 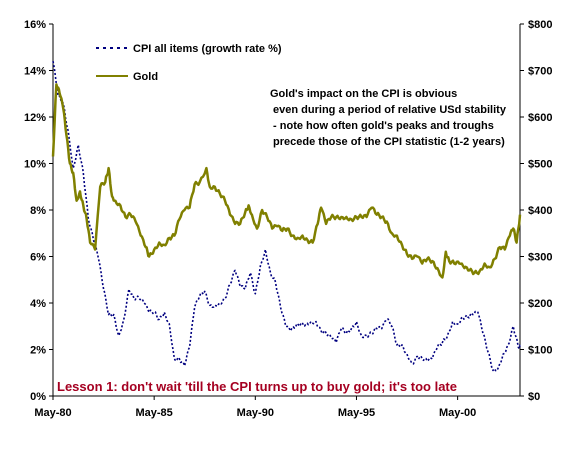 What do you see at coordinates (154, 413) in the screenshot?
I see `x-tick-label: May-85` at bounding box center [154, 413].